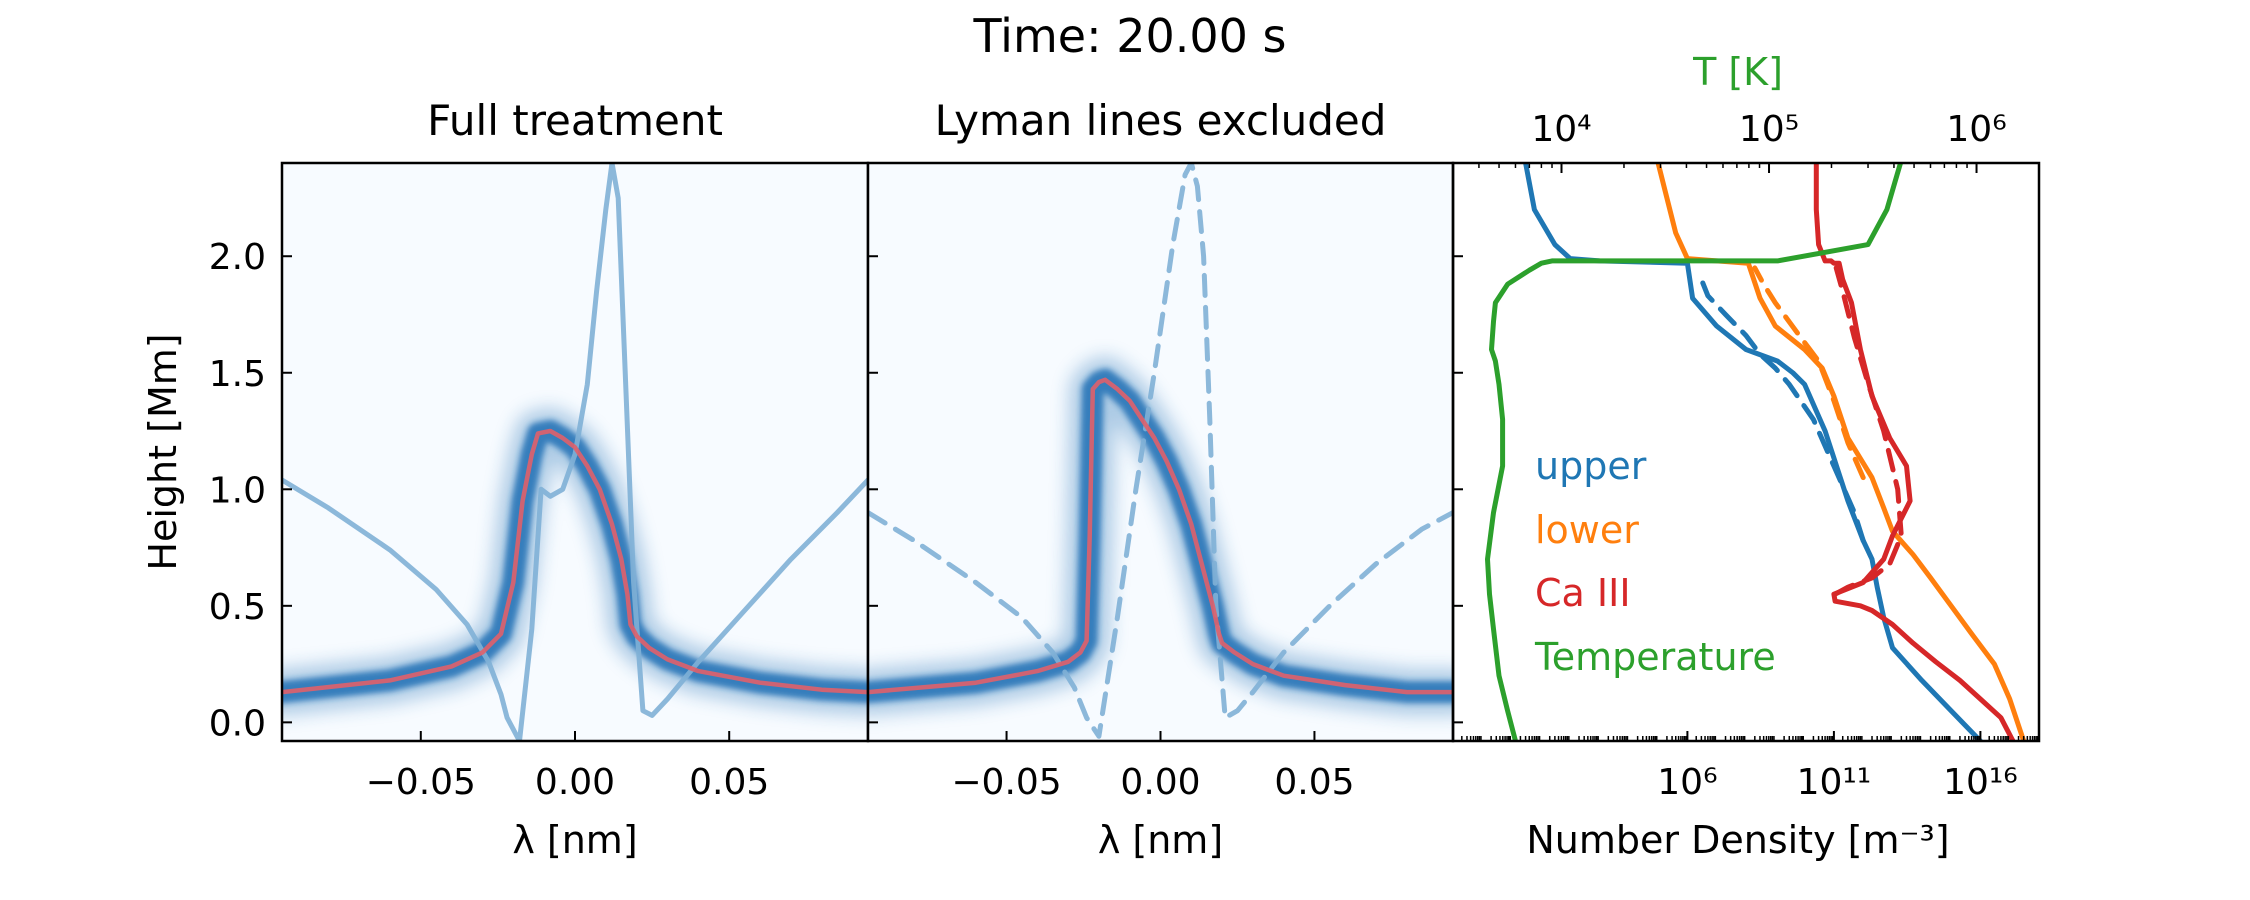 This screenshot has height=900, width=2250. I want to click on xtick-label-0: 10⁶, so click(1687, 782).